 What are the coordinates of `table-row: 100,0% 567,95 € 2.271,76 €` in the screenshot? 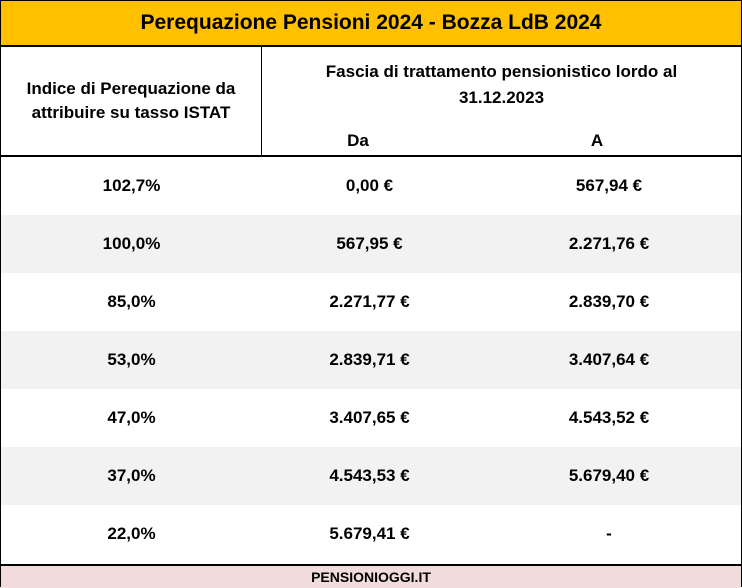 It's located at (371, 244).